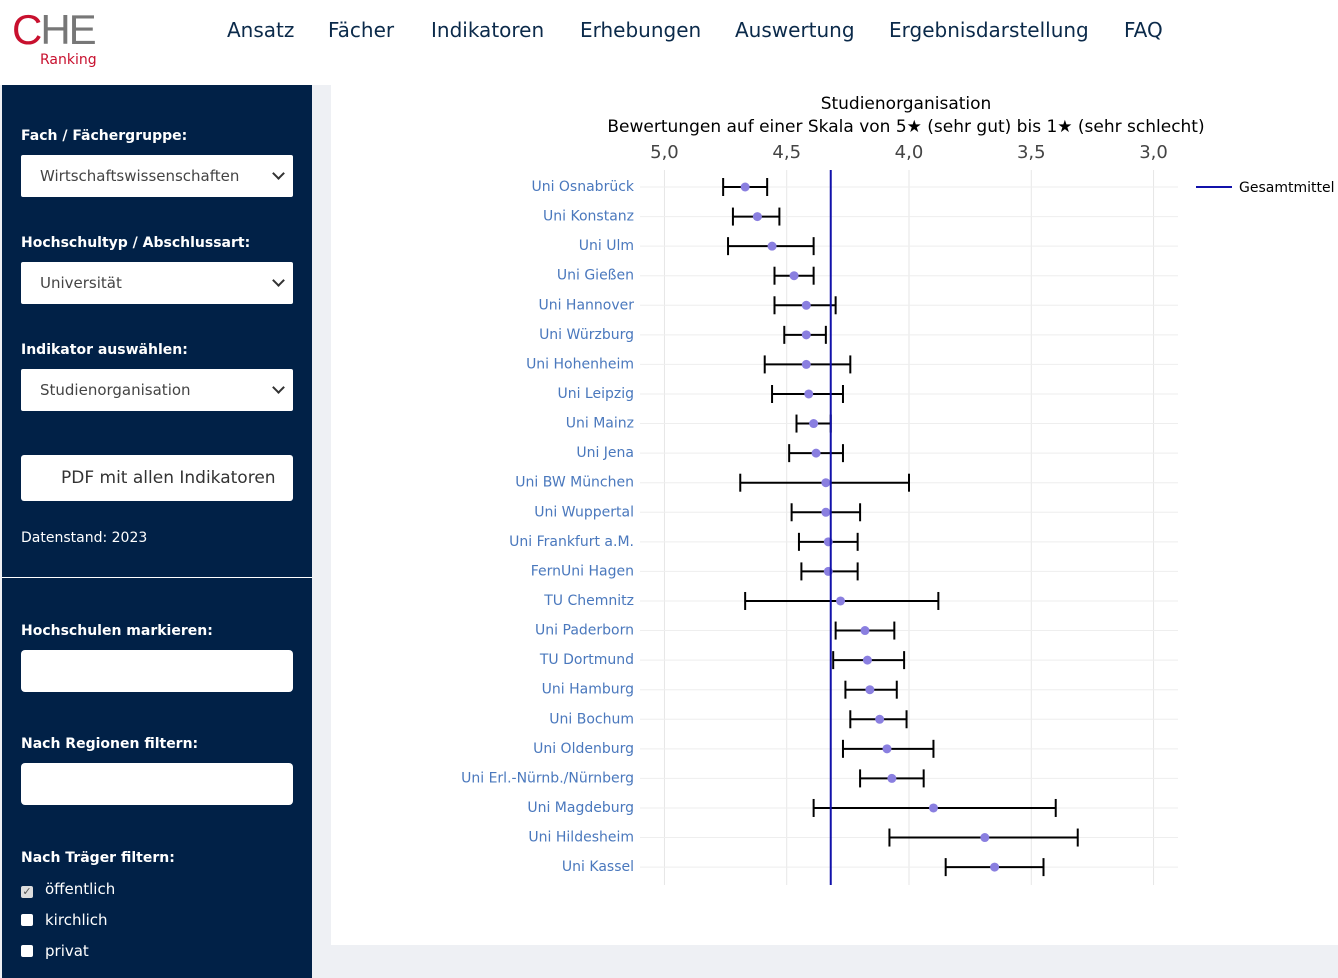 This screenshot has width=1338, height=978. Describe the element at coordinates (1031, 152) in the screenshot. I see `x-tick-label: 3,5` at that location.